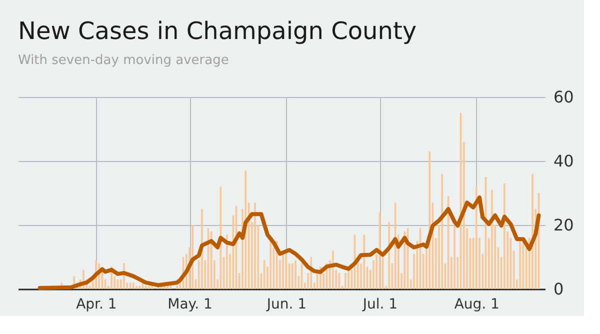  What do you see at coordinates (380, 304) in the screenshot?
I see `x-tick-label: Jul. 1` at bounding box center [380, 304].